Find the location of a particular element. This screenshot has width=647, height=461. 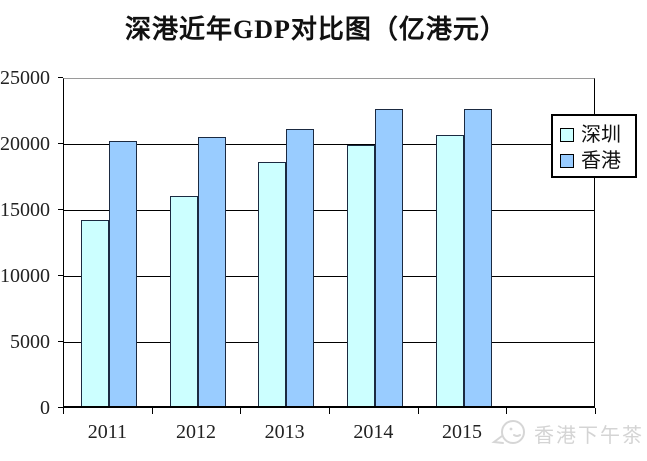

bar-shenzhen-2011 is located at coordinates (95, 312).